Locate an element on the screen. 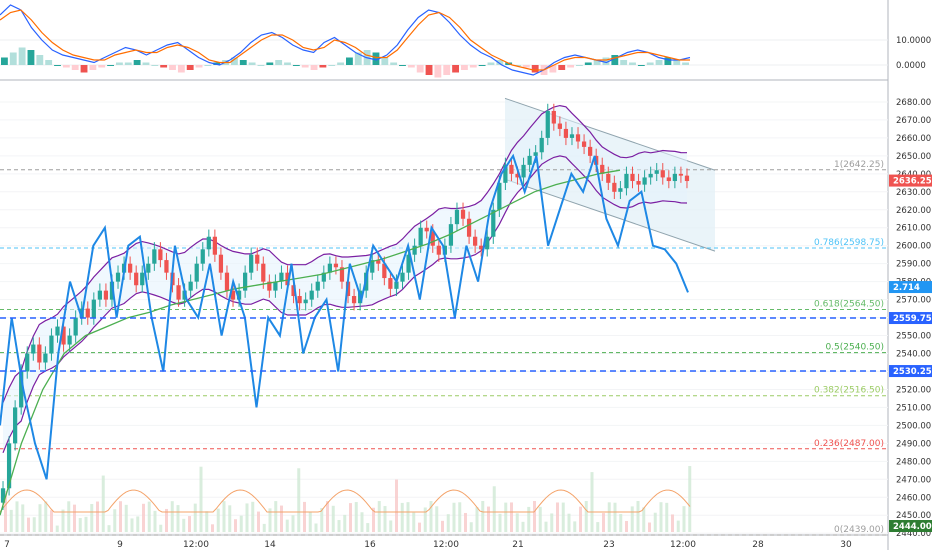 The height and width of the screenshot is (550, 932). x-tick-label: 14 is located at coordinates (270, 545).